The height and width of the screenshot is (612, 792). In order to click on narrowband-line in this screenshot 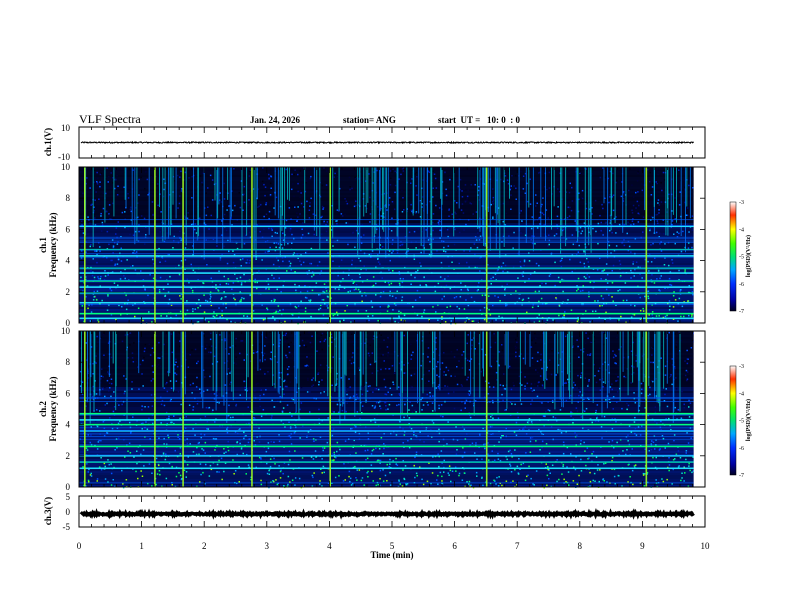, I will do `click(386, 287)`.